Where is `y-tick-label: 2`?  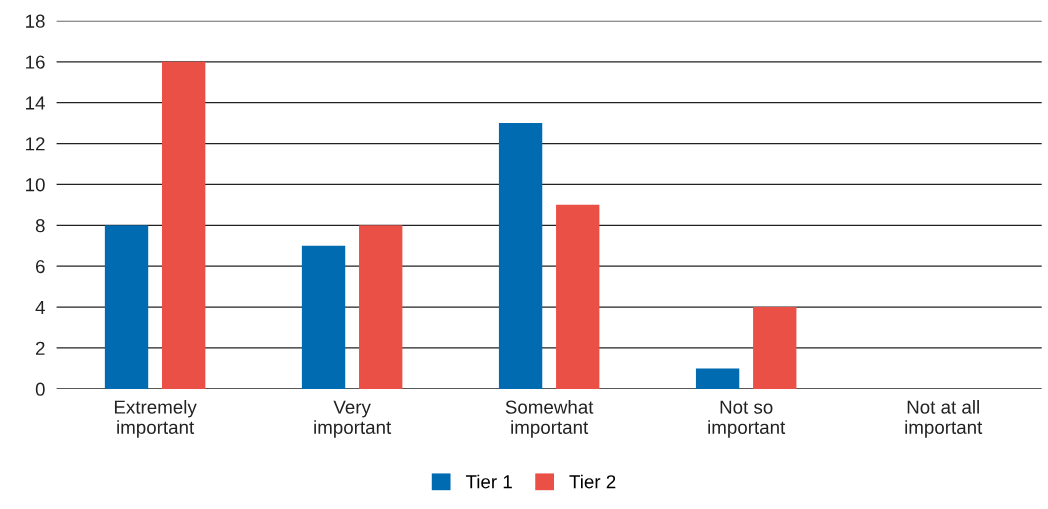
y-tick-label: 2 is located at coordinates (40, 348).